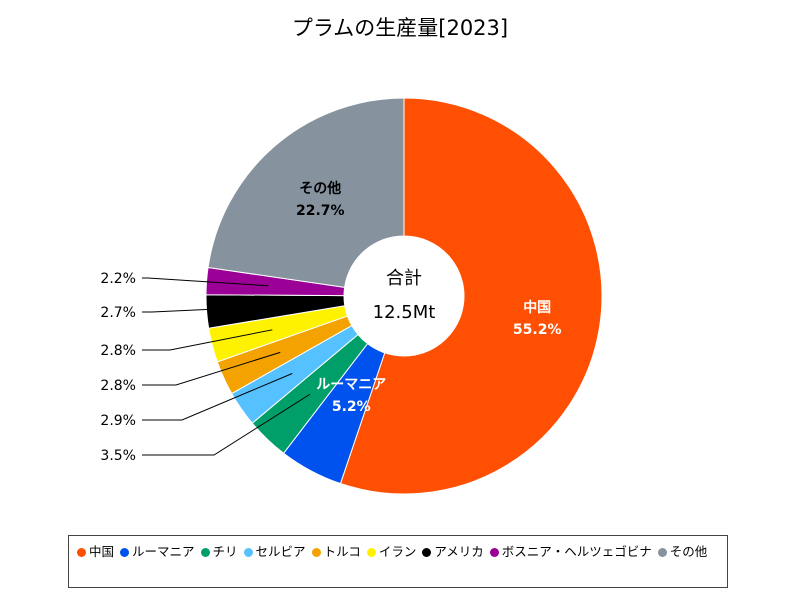  Describe the element at coordinates (102, 551) in the screenshot. I see `legend-label-0: 中国` at that location.